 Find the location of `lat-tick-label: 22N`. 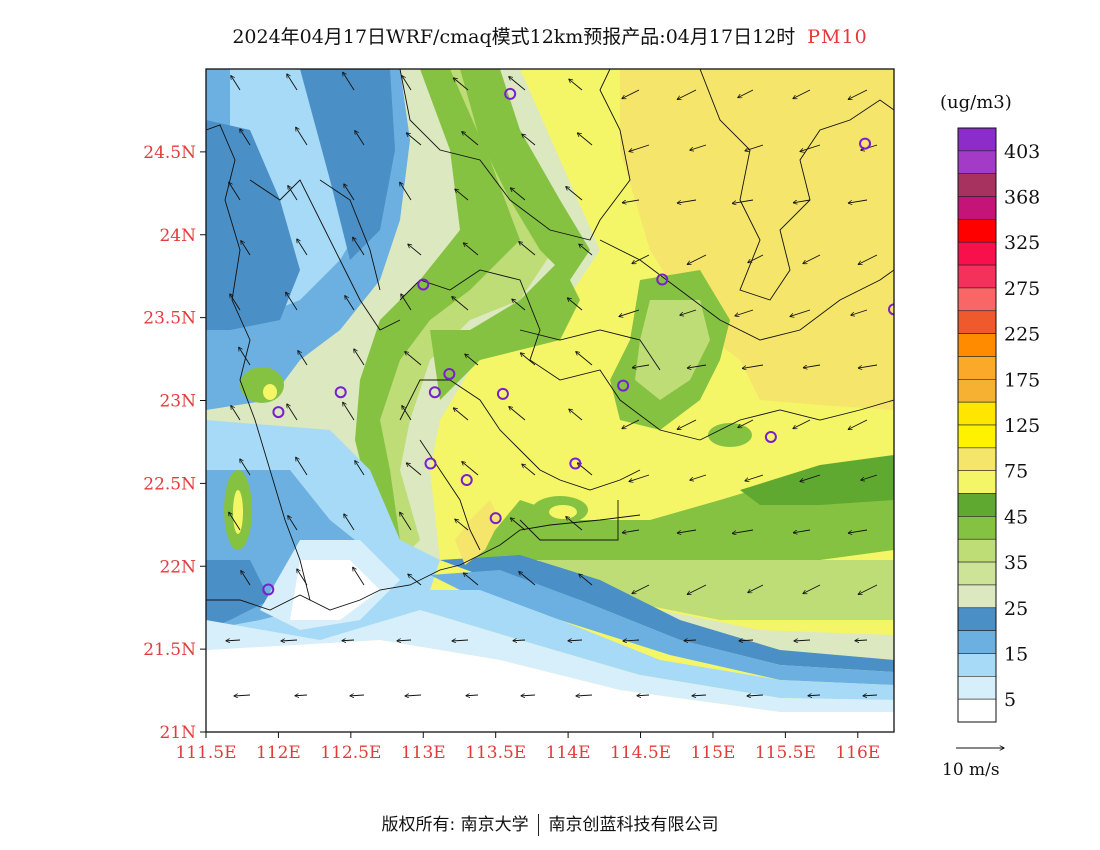

lat-tick-label: 22N is located at coordinates (177, 567).